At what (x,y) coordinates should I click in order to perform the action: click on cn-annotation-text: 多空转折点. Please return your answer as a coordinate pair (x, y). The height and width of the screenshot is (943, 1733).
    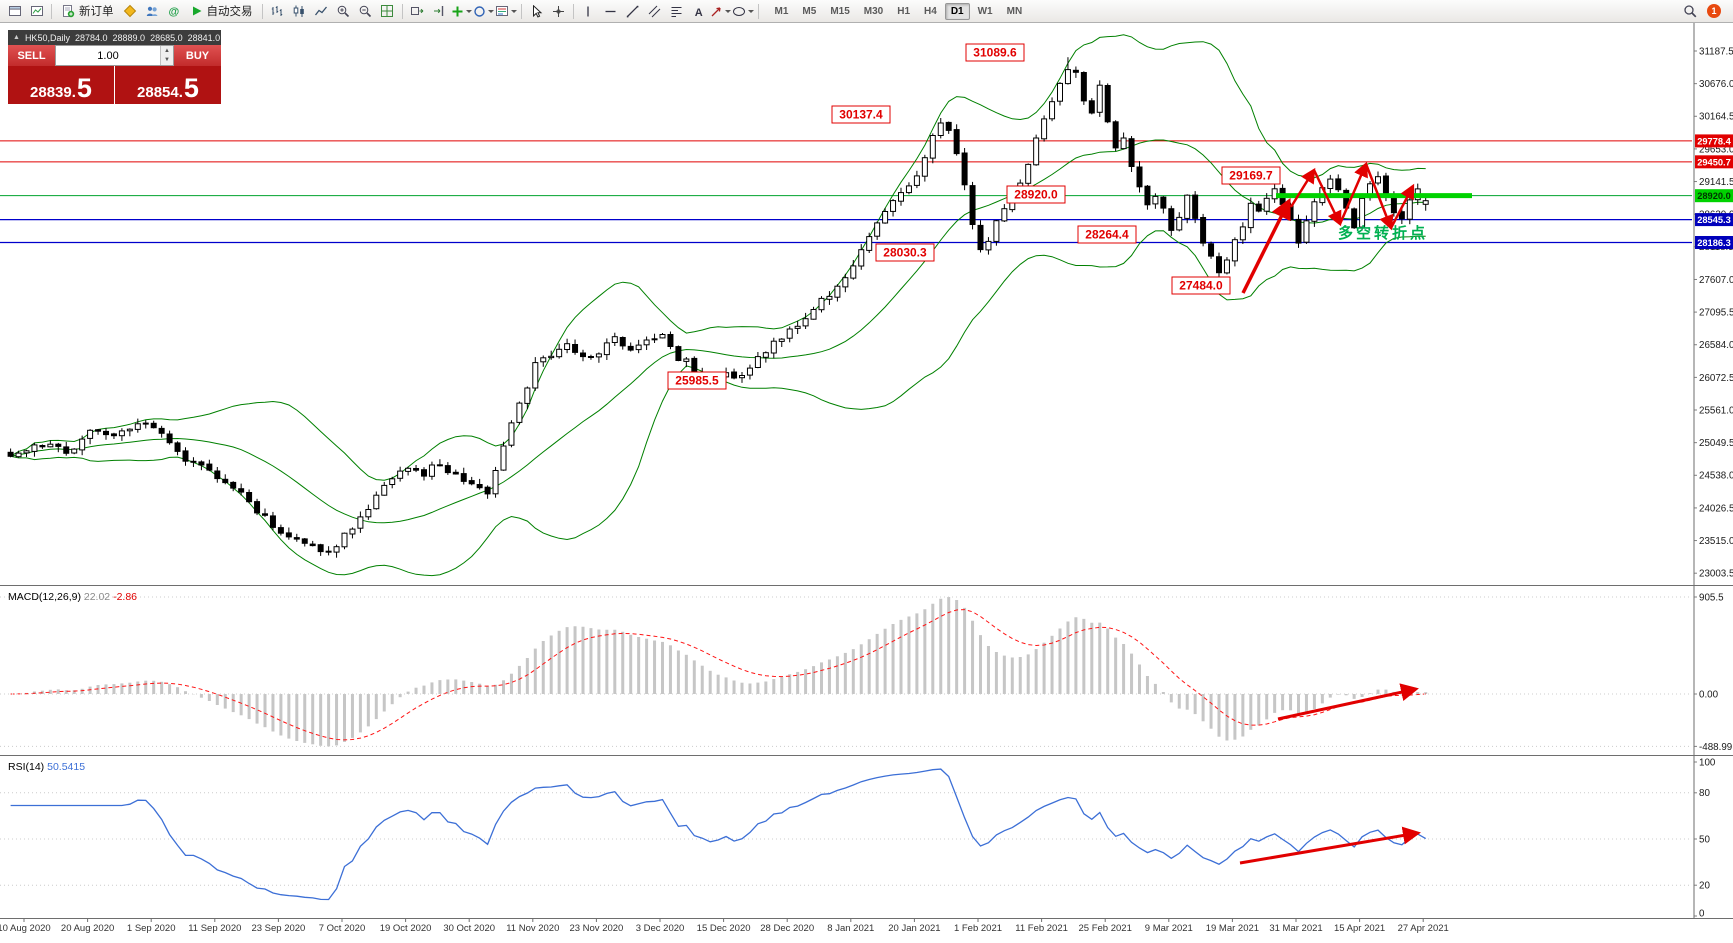
    Looking at the image, I should click on (1383, 233).